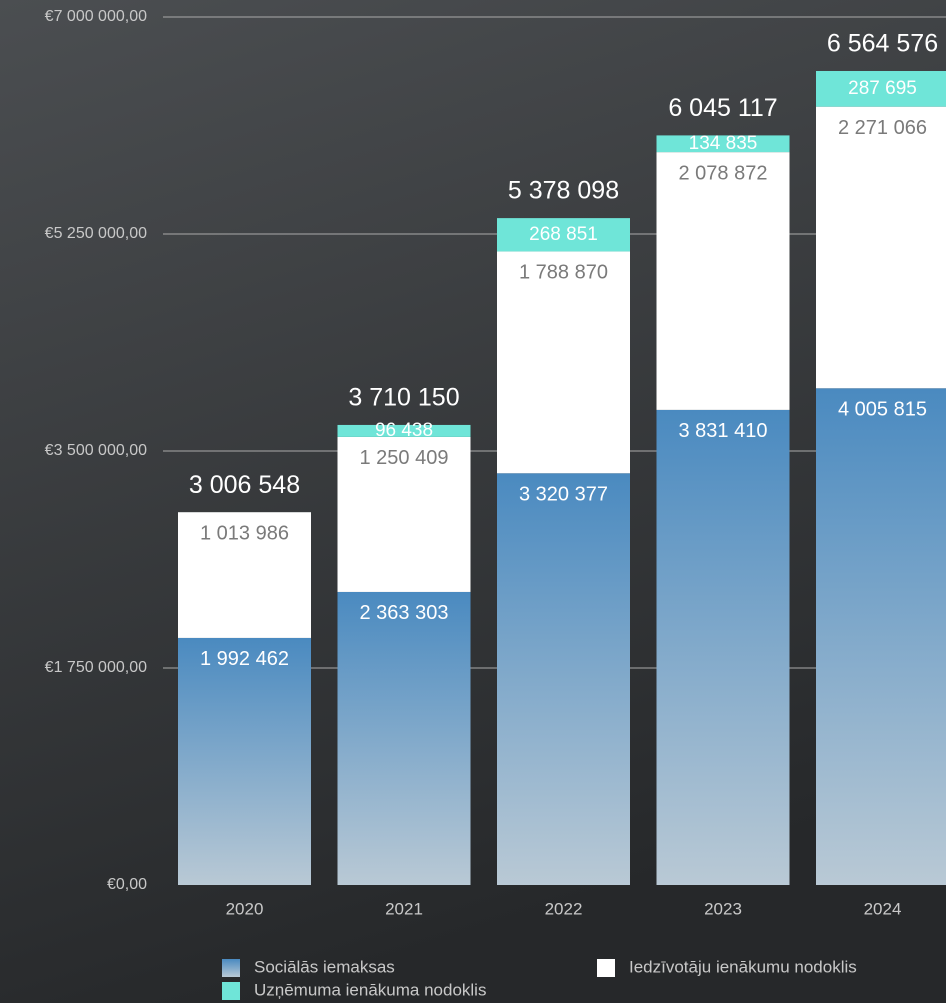 This screenshot has width=946, height=1003. I want to click on x-tick-label: 2024, so click(883, 908).